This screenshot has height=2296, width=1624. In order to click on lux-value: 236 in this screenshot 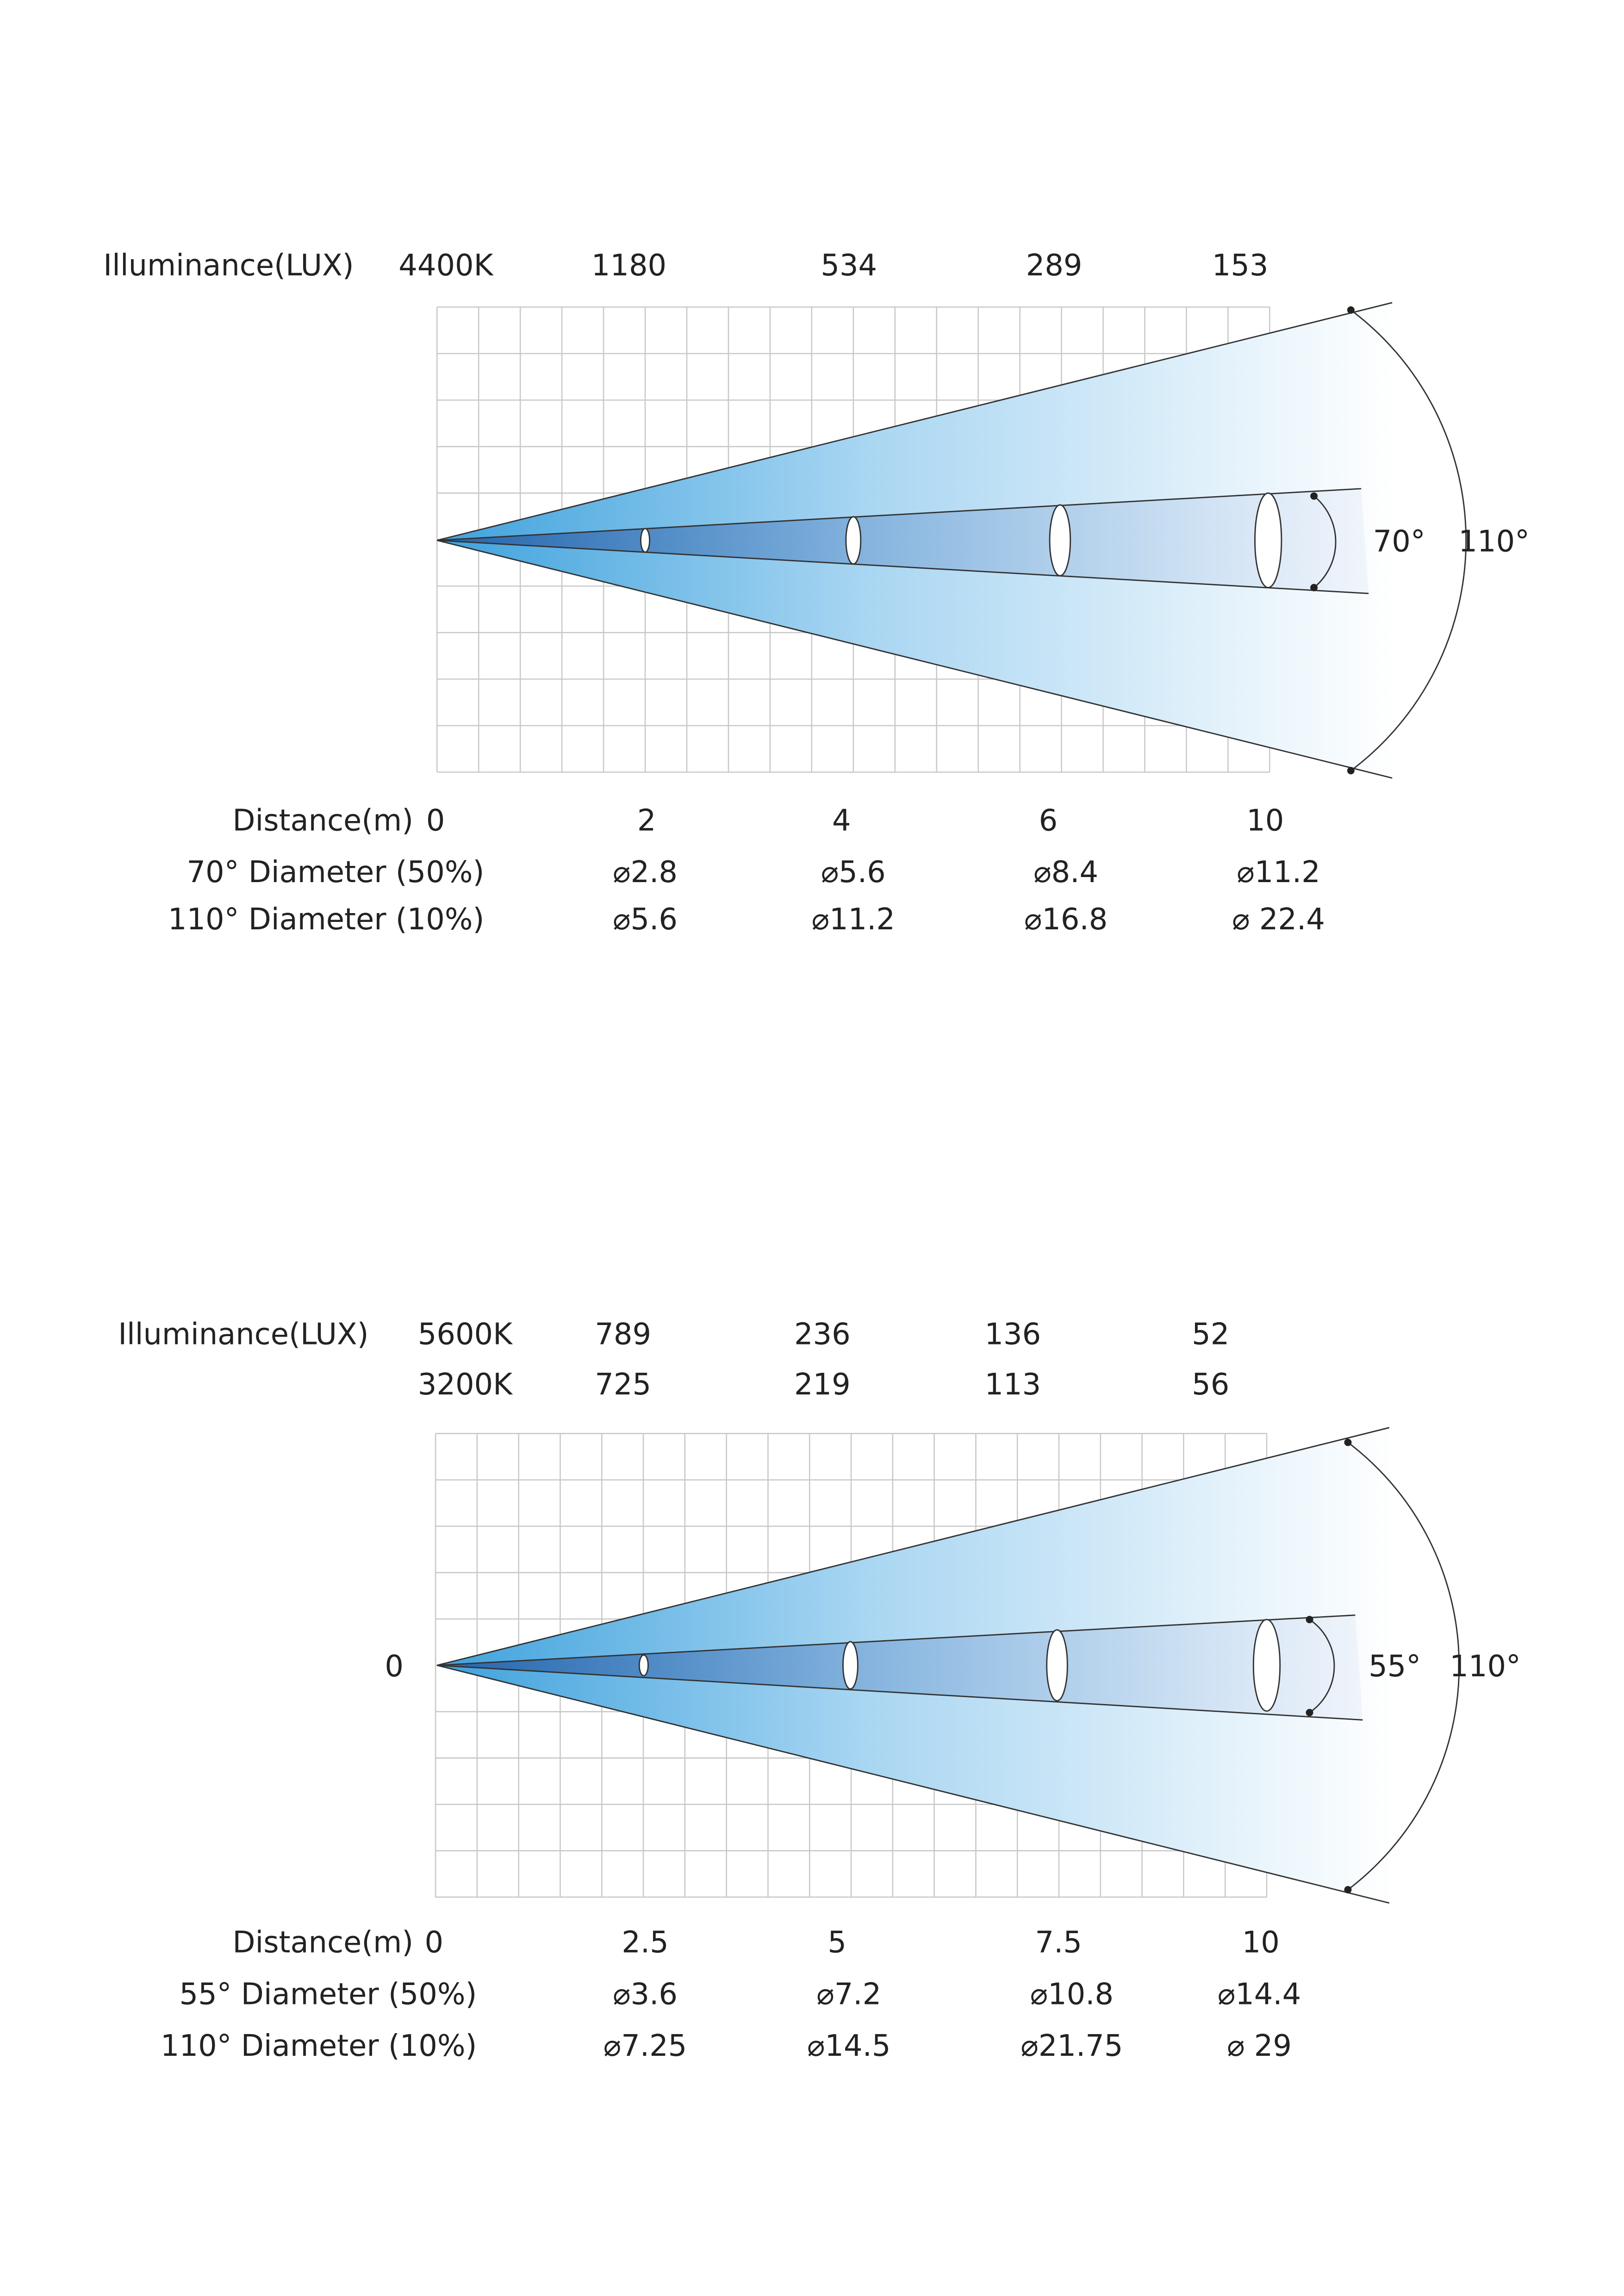, I will do `click(822, 1334)`.